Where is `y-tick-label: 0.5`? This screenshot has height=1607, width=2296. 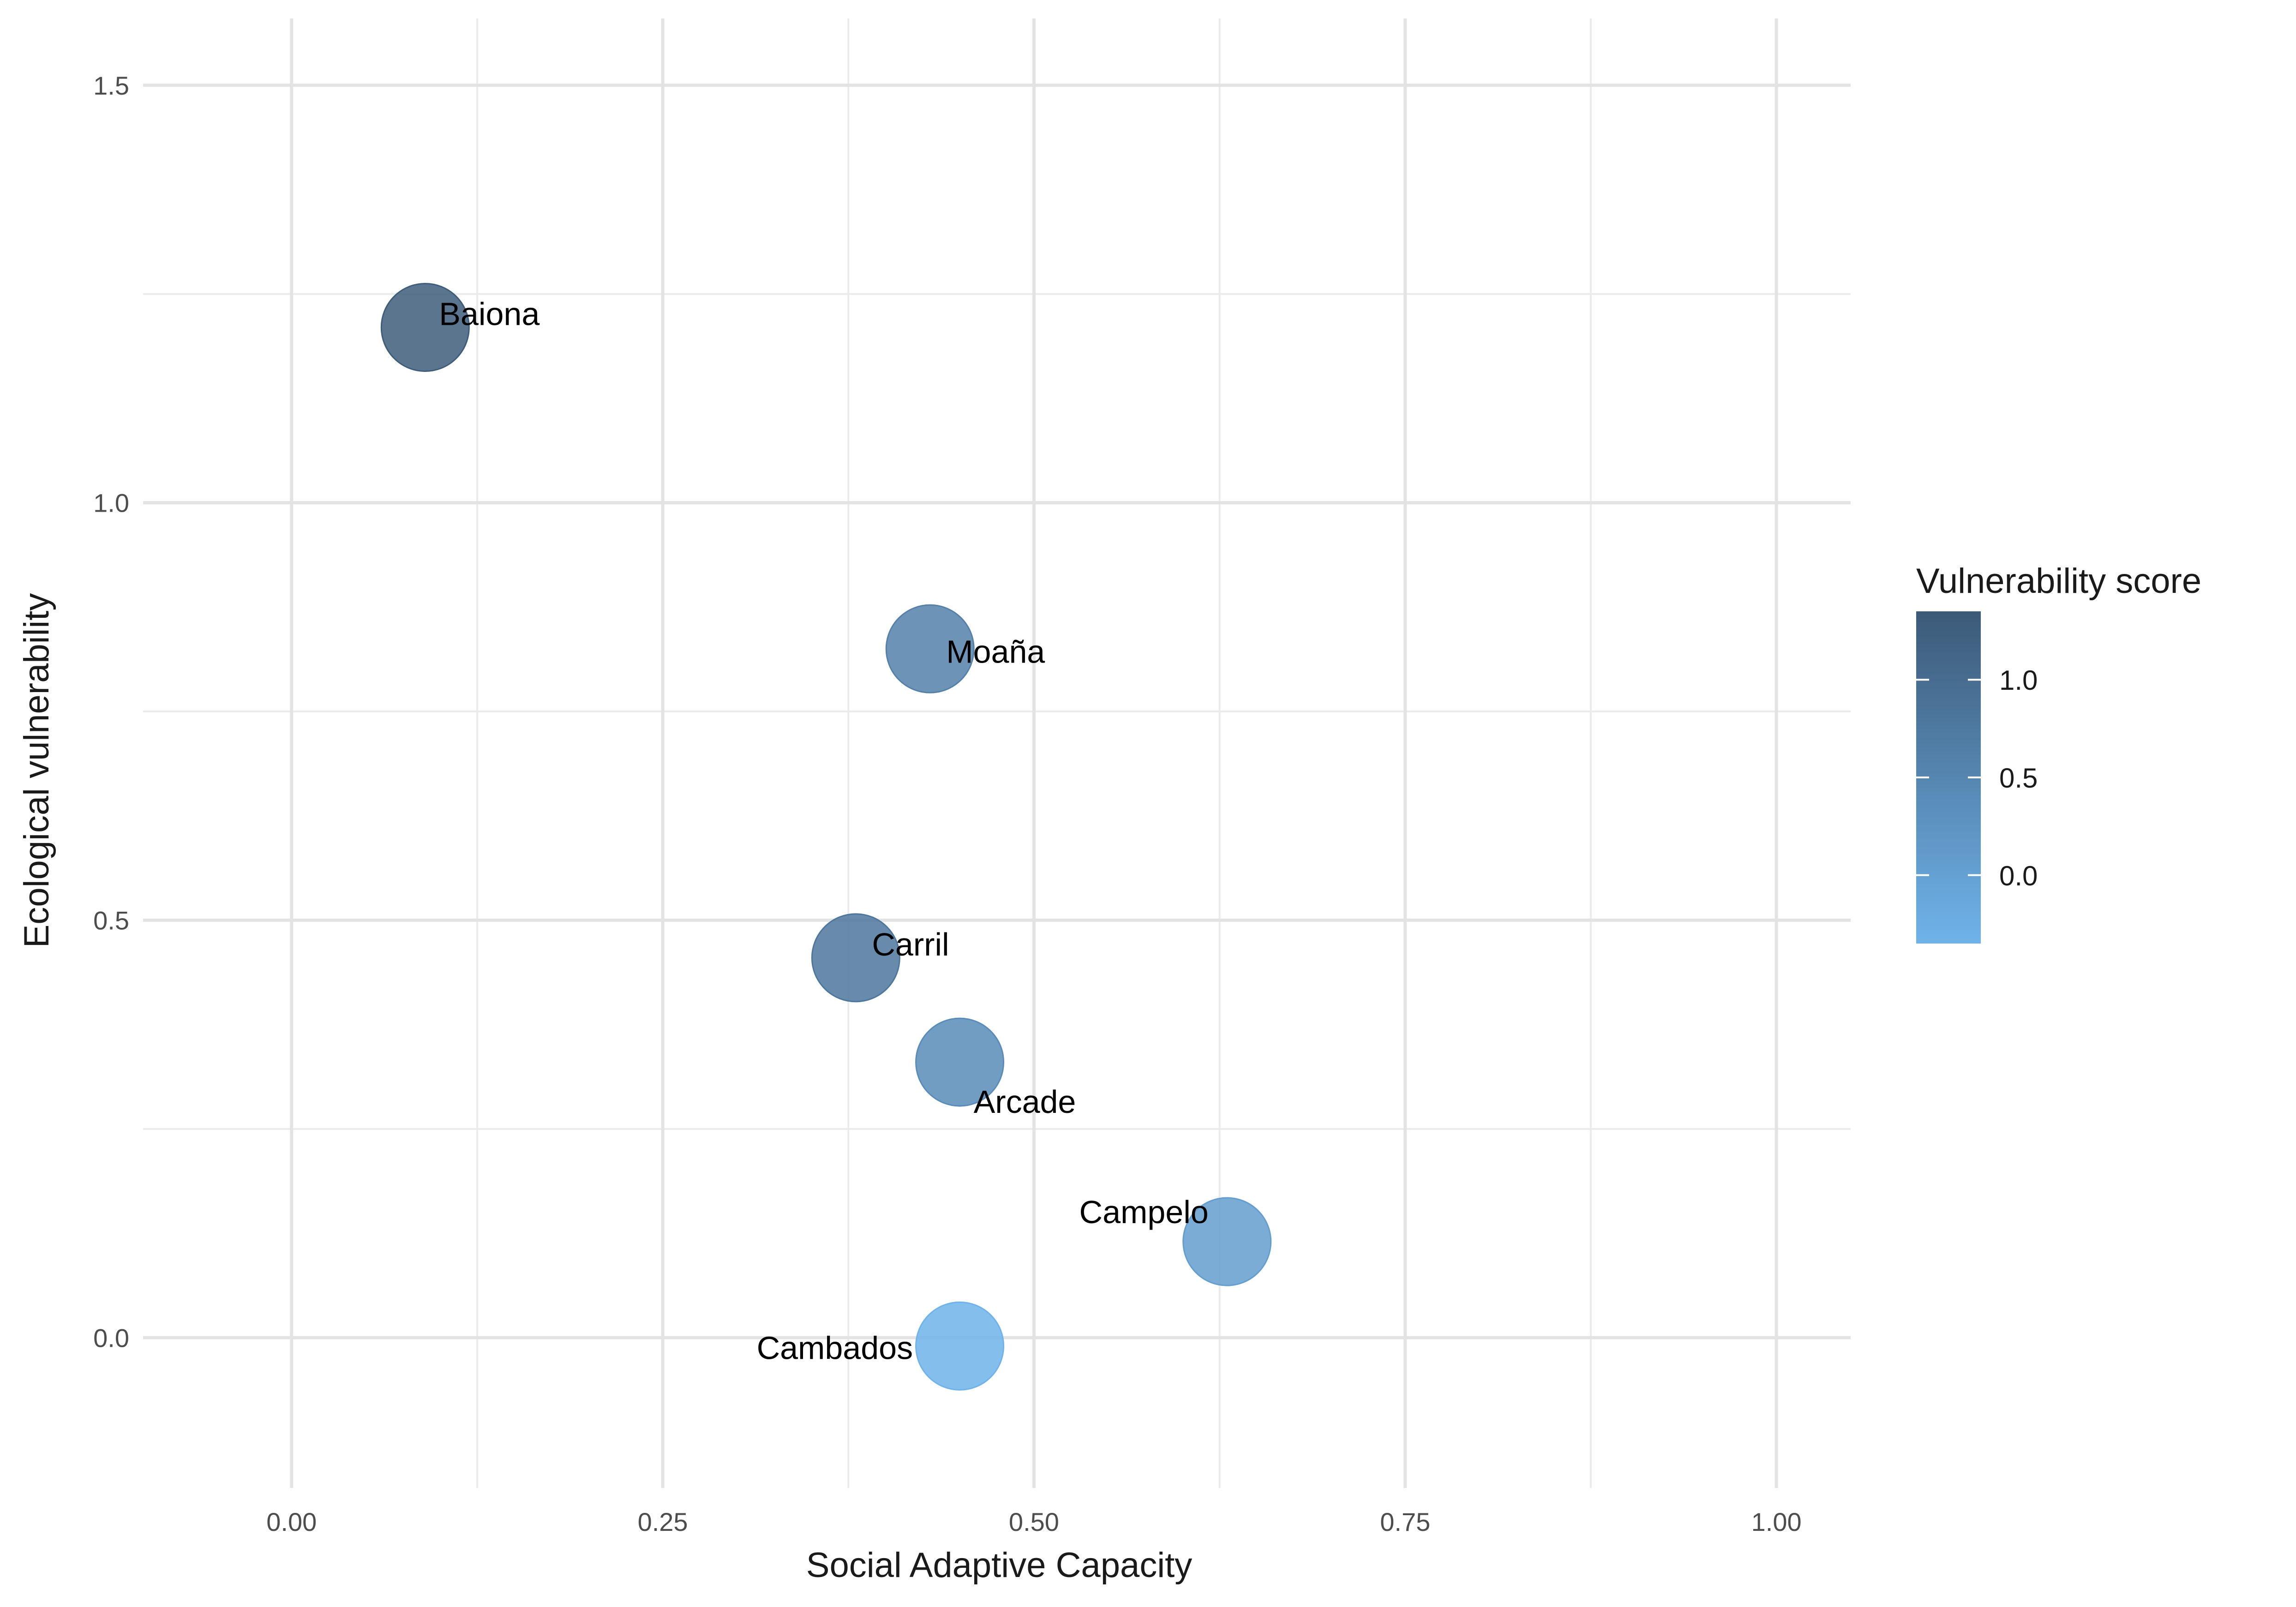
y-tick-label: 0.5 is located at coordinates (111, 920).